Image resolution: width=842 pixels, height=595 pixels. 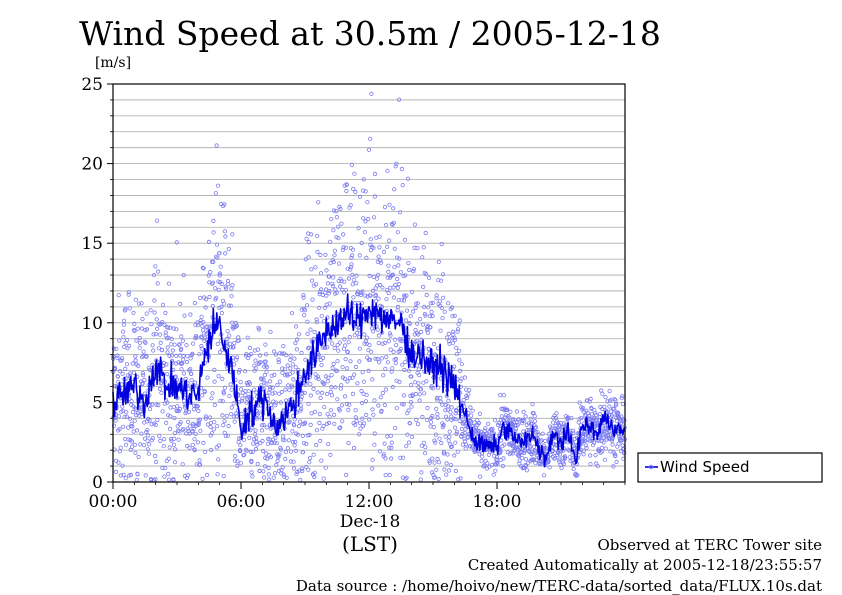 What do you see at coordinates (113, 502) in the screenshot?
I see `x-tick-label: 00:00` at bounding box center [113, 502].